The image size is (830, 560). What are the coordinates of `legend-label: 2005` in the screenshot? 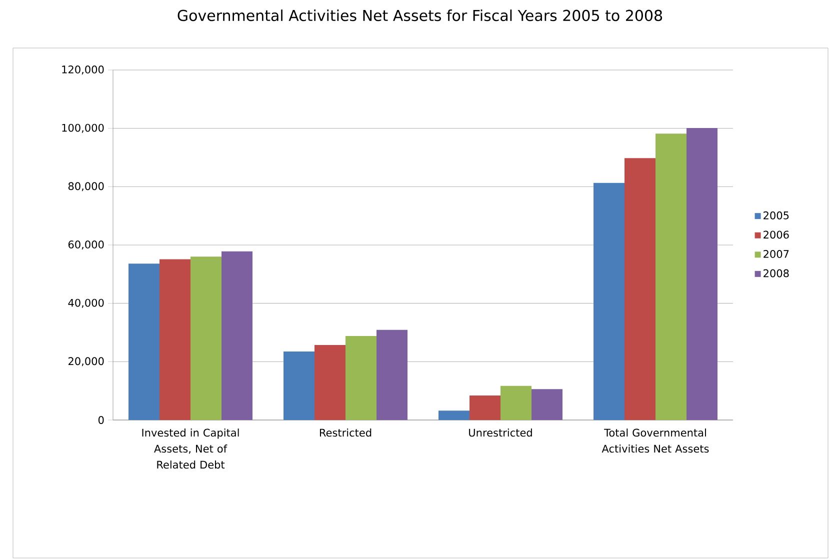 It's located at (776, 215).